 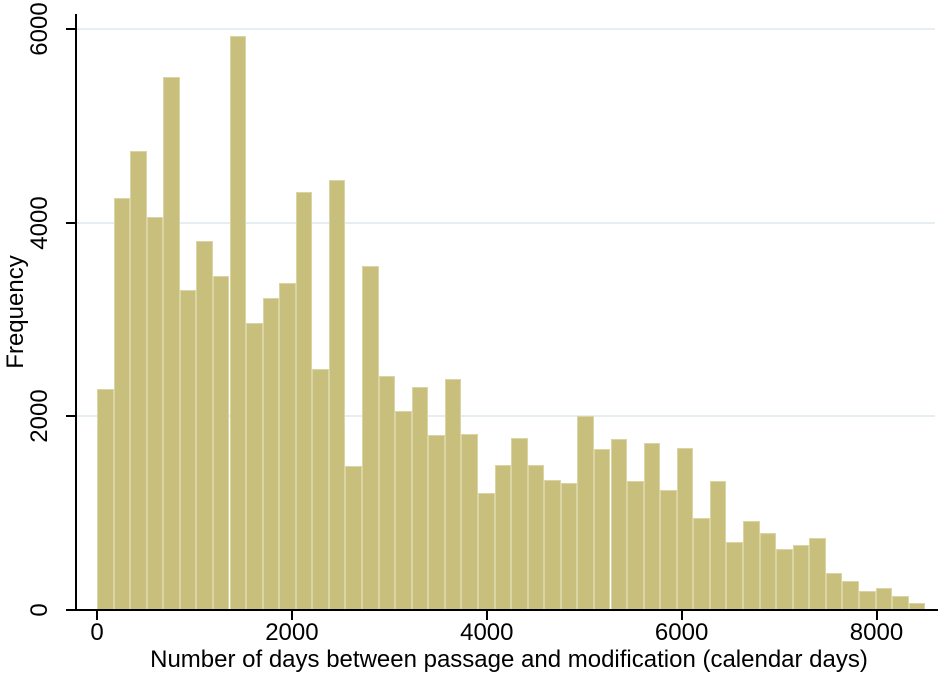 I want to click on x-tick-label: 8000, so click(x=876, y=632).